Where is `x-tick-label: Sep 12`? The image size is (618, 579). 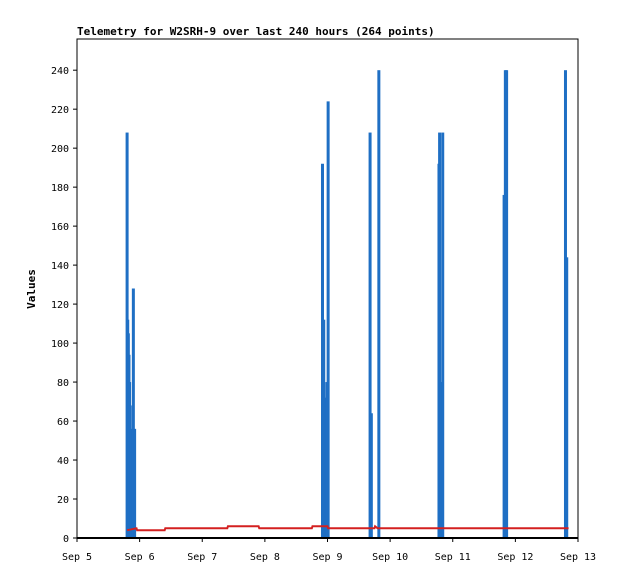
x-tick-label: Sep 12 is located at coordinates (515, 557).